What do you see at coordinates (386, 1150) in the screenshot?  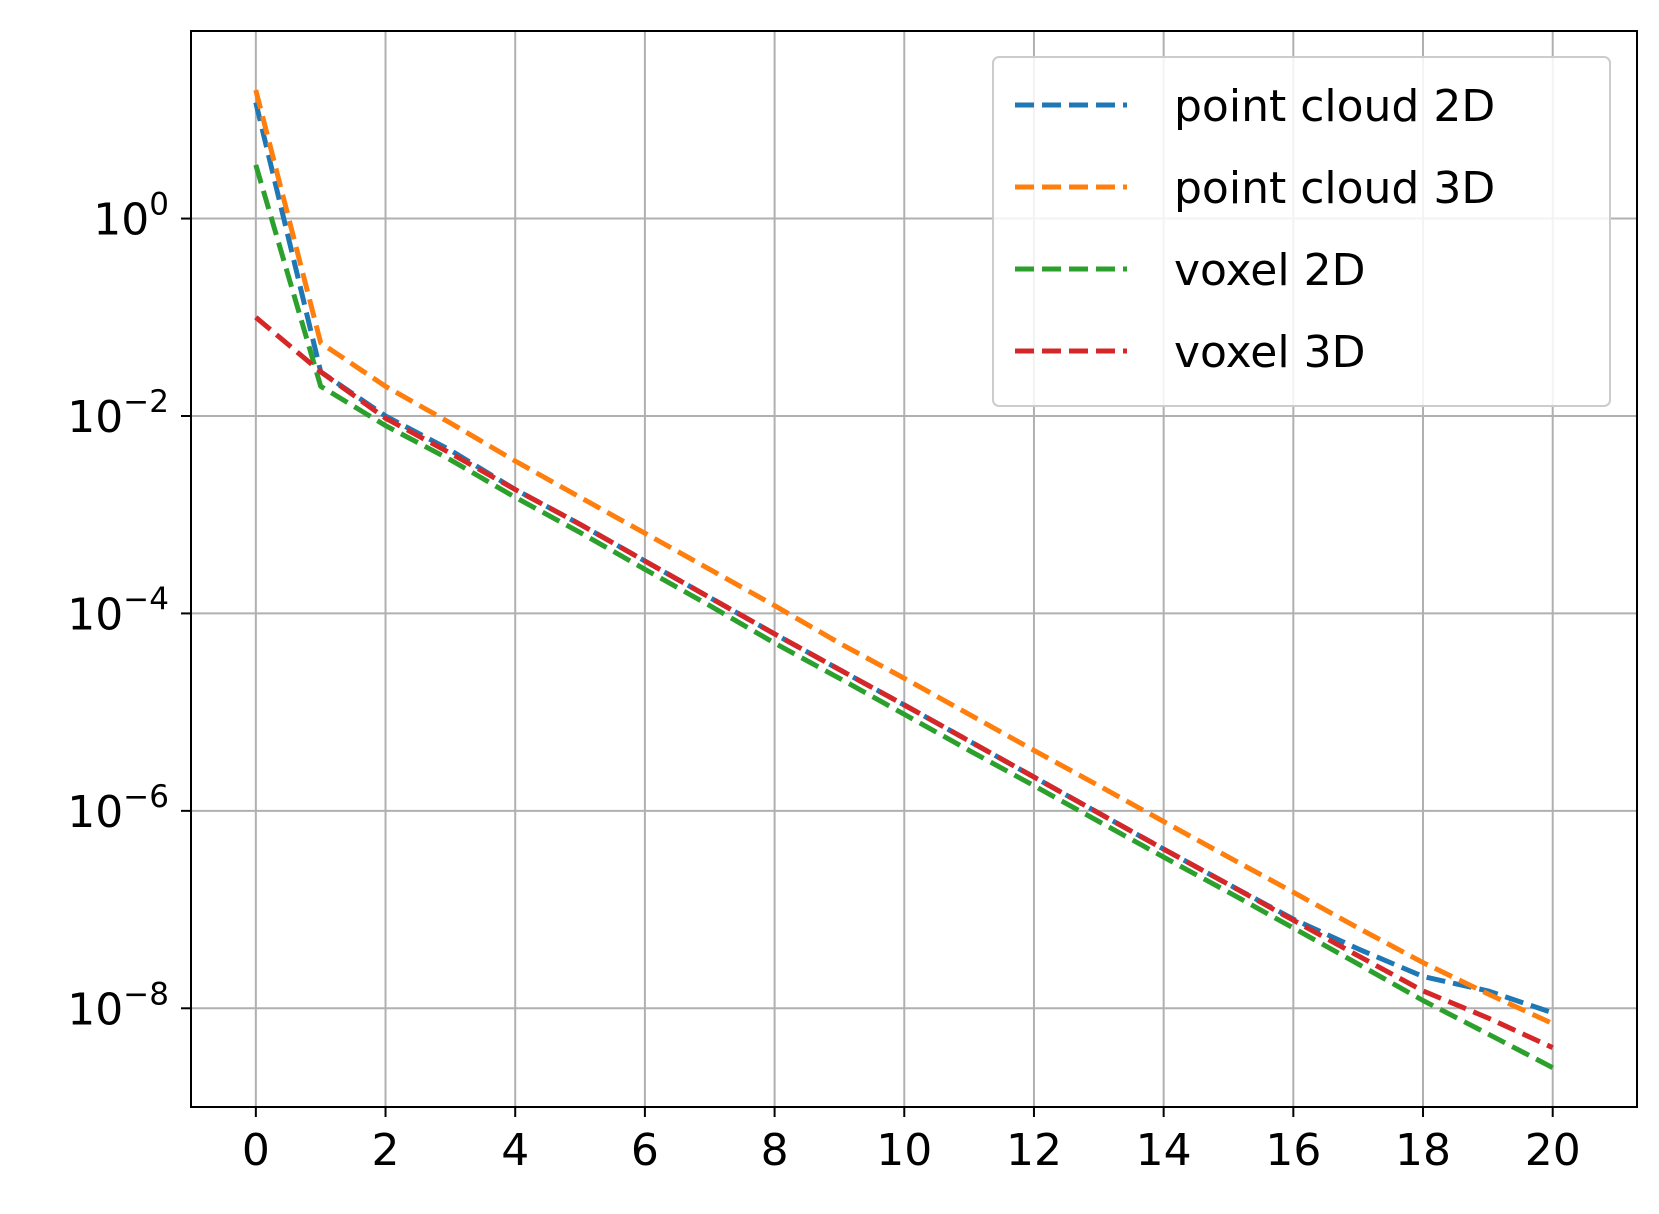 I see `x-tick-label: 2` at bounding box center [386, 1150].